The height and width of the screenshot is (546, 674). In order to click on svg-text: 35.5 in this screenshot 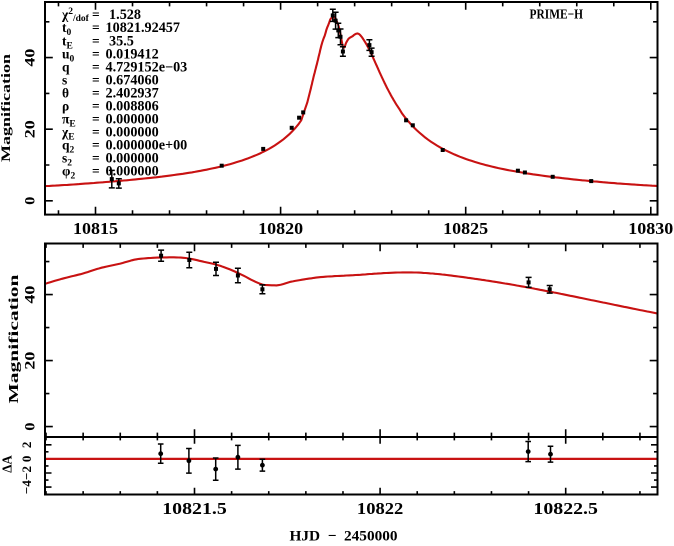, I will do `click(120, 41)`.